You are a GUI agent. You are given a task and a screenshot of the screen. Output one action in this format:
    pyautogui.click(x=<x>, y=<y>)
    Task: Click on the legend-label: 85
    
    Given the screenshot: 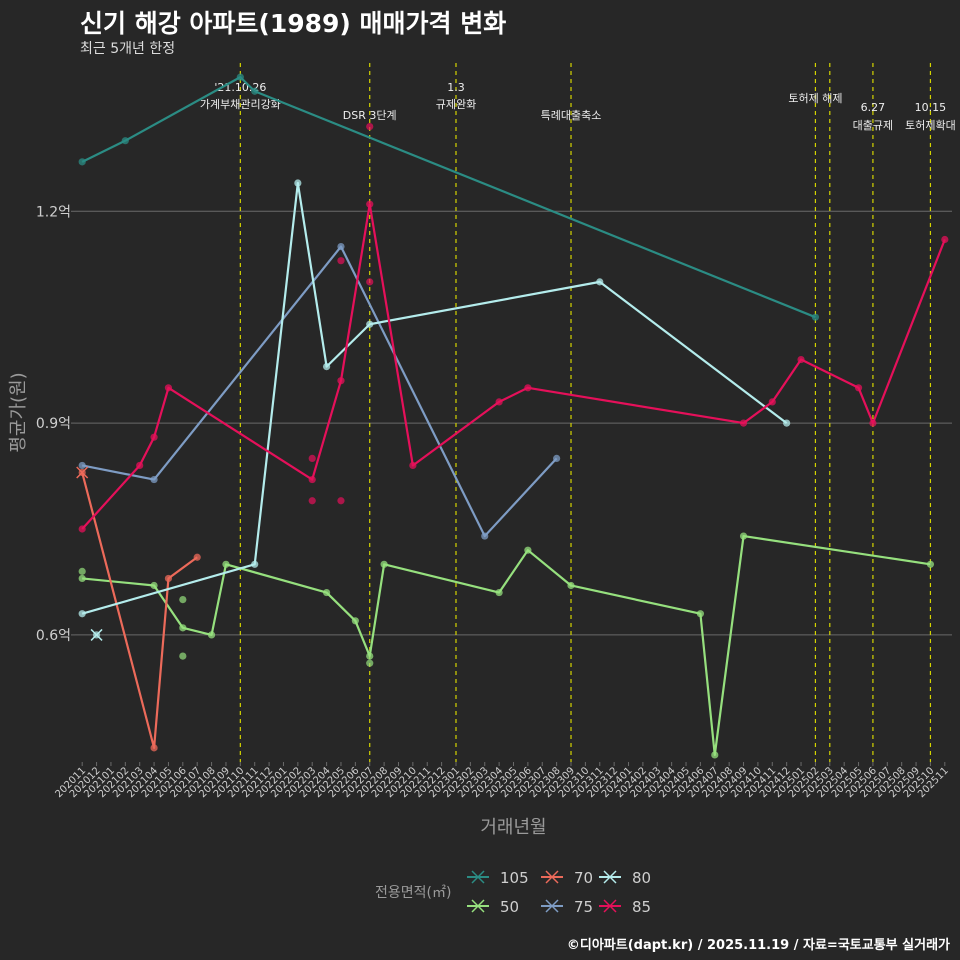 What is the action you would take?
    pyautogui.click(x=641, y=907)
    